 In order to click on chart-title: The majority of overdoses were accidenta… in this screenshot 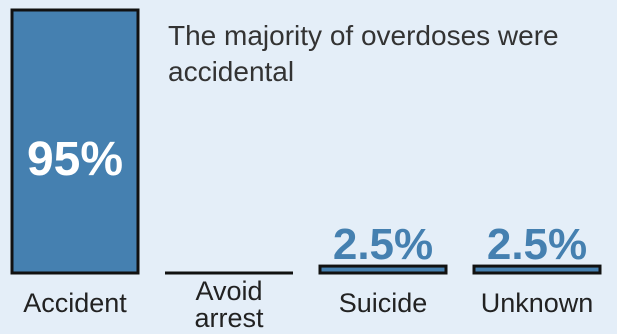, I will do `click(363, 53)`.